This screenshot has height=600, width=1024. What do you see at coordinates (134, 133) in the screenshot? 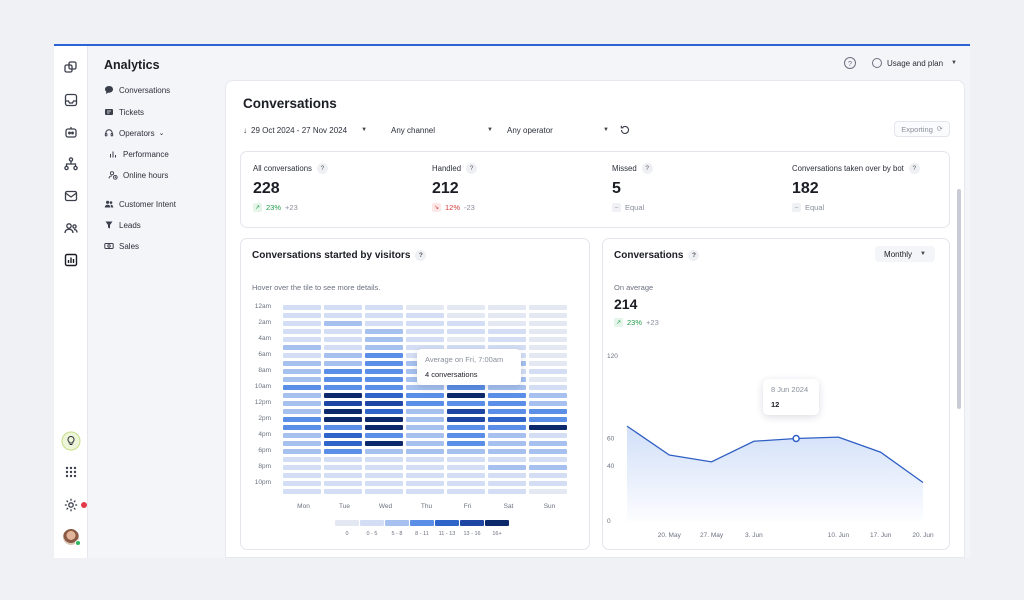
I see `sidebar-item-operators: Operators ⌄` at bounding box center [134, 133].